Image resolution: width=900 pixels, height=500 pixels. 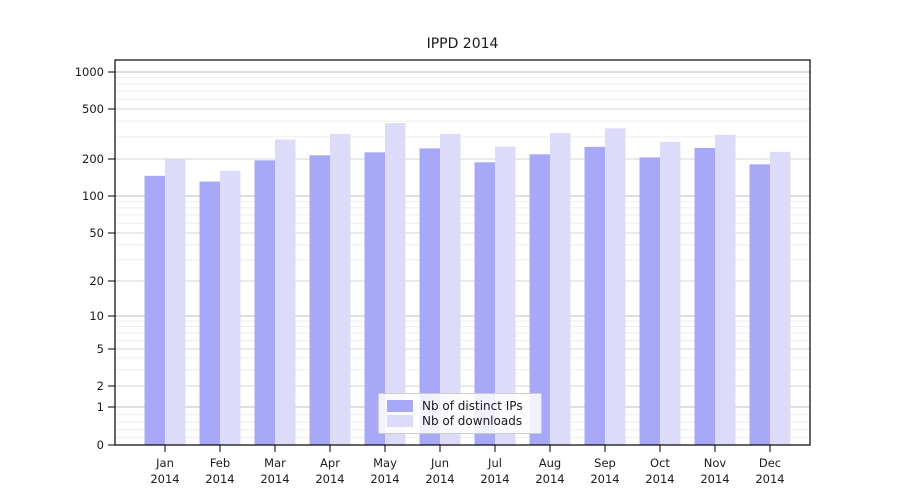 I want to click on legend-label-downloads: Nb of downloads, so click(x=472, y=421).